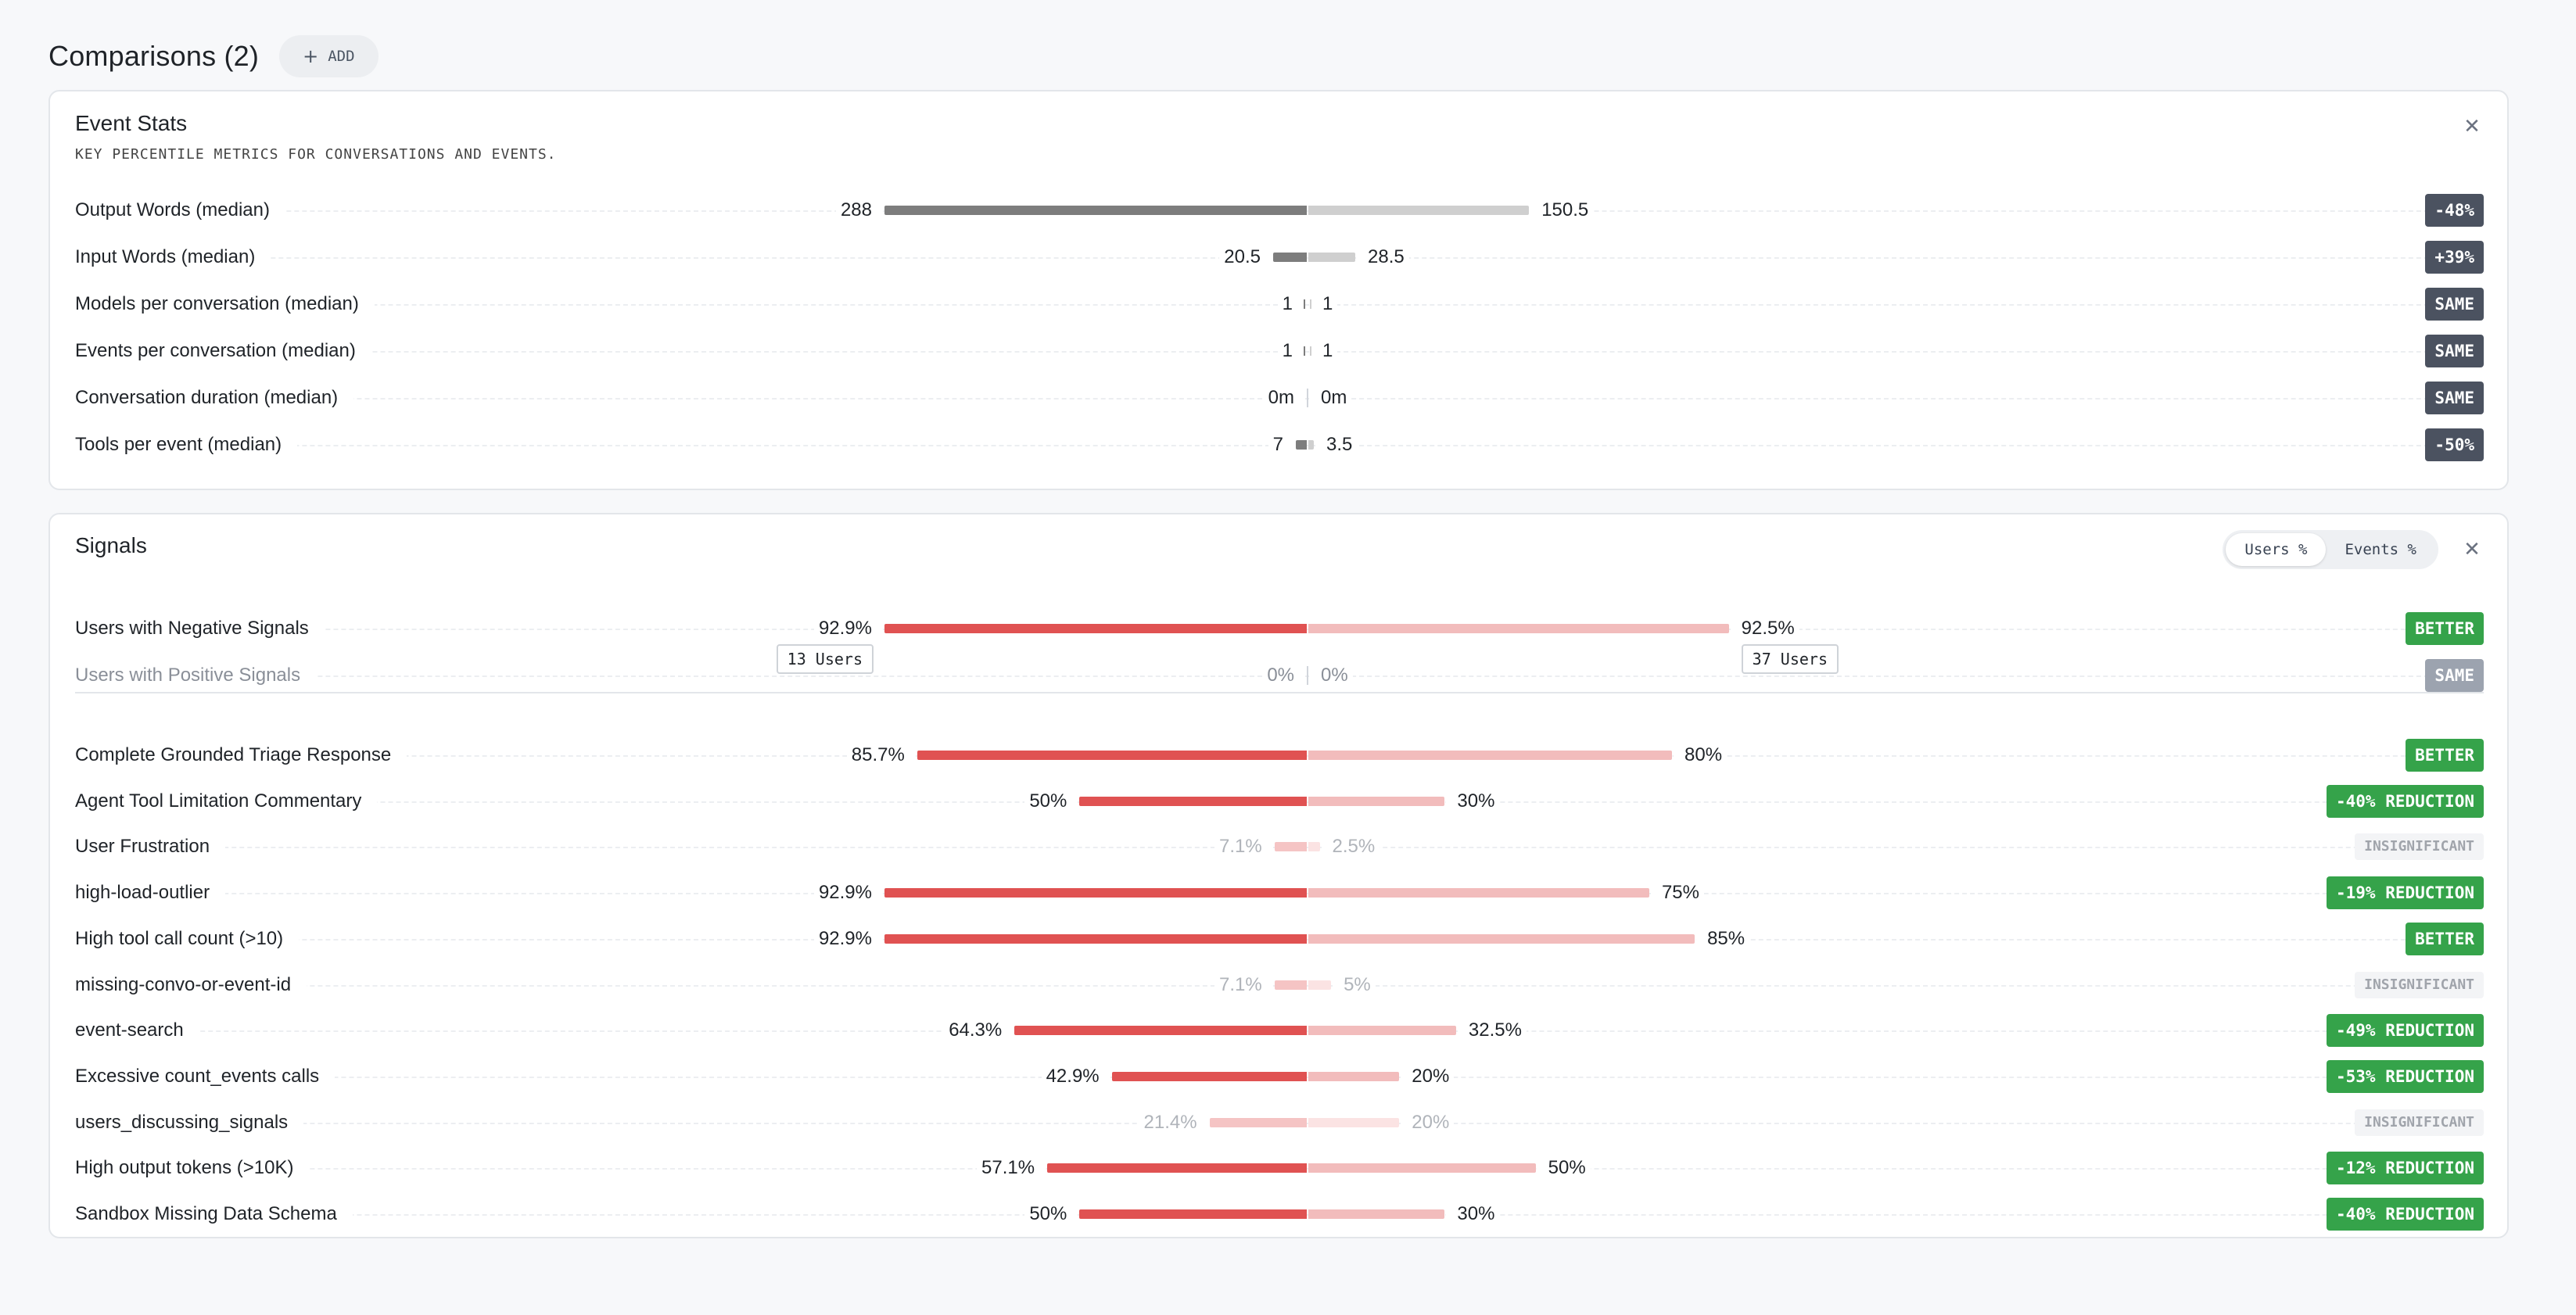 Image resolution: width=2576 pixels, height=1315 pixels. What do you see at coordinates (1723, 938) in the screenshot?
I see `right-value: 85%` at bounding box center [1723, 938].